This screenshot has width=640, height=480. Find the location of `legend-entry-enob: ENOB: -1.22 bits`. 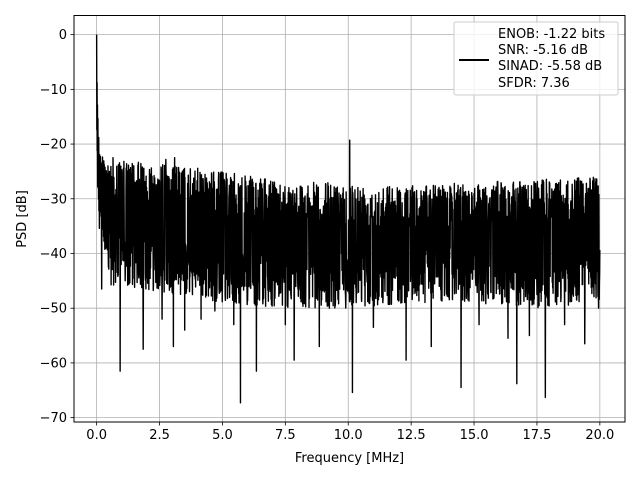

legend-entry-enob: ENOB: -1.22 bits is located at coordinates (551, 34).